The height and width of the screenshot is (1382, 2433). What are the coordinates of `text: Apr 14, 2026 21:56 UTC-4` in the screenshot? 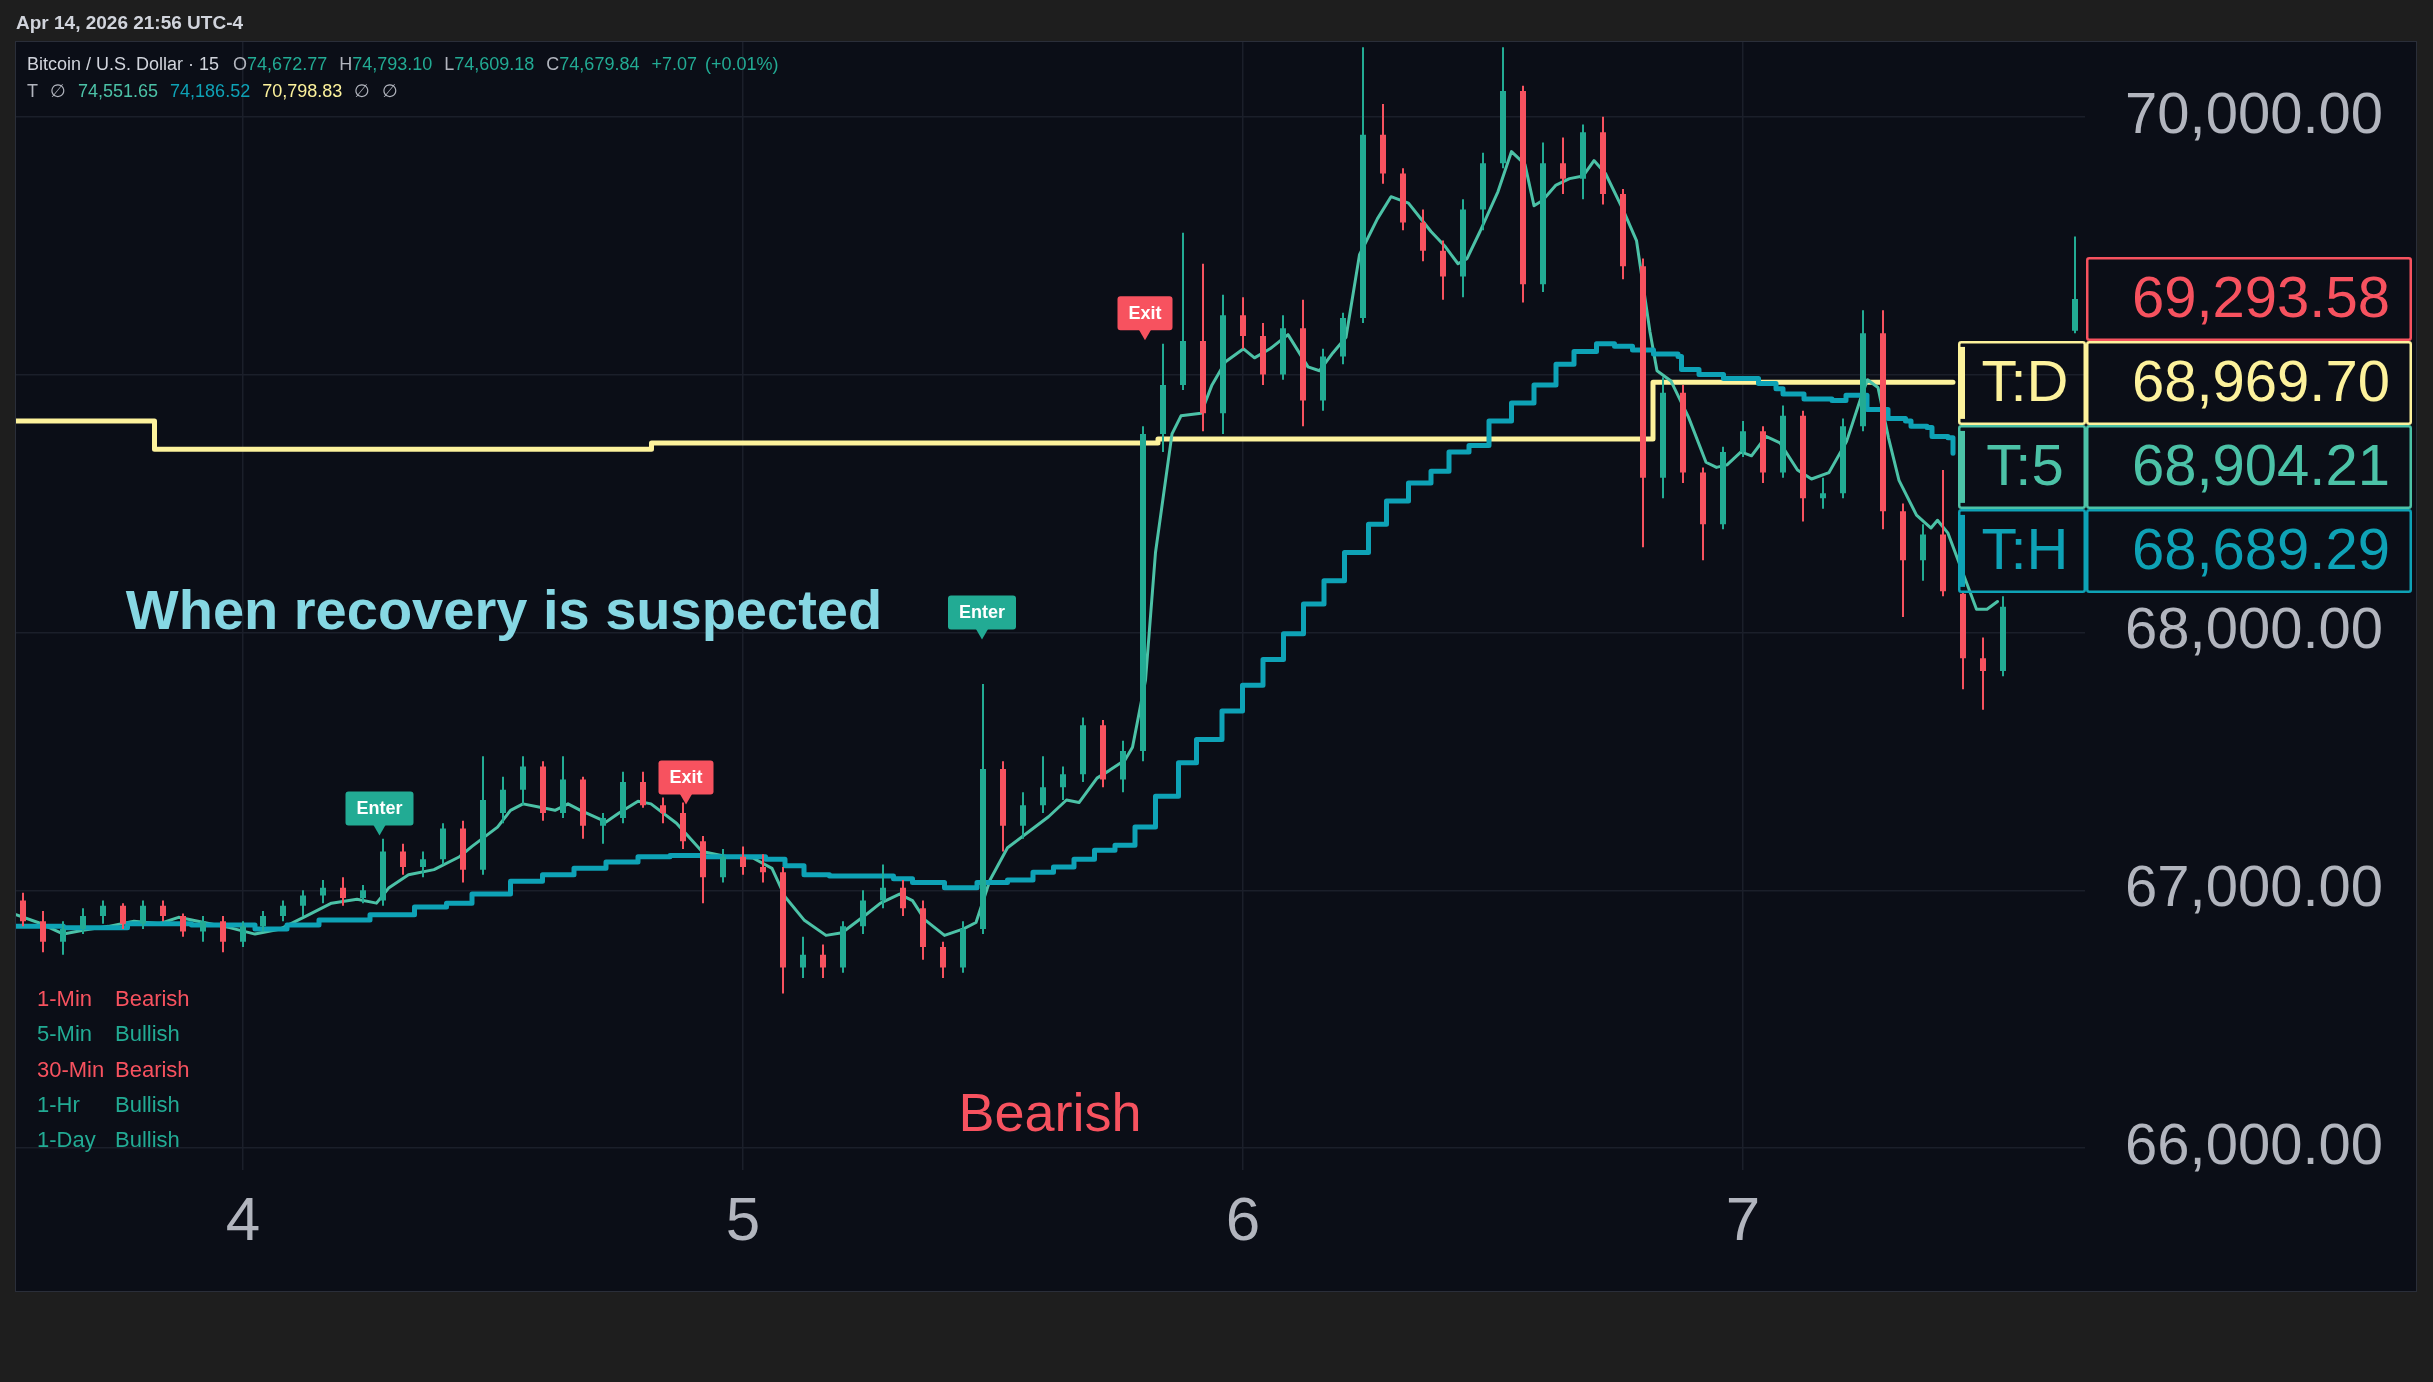 It's located at (130, 23).